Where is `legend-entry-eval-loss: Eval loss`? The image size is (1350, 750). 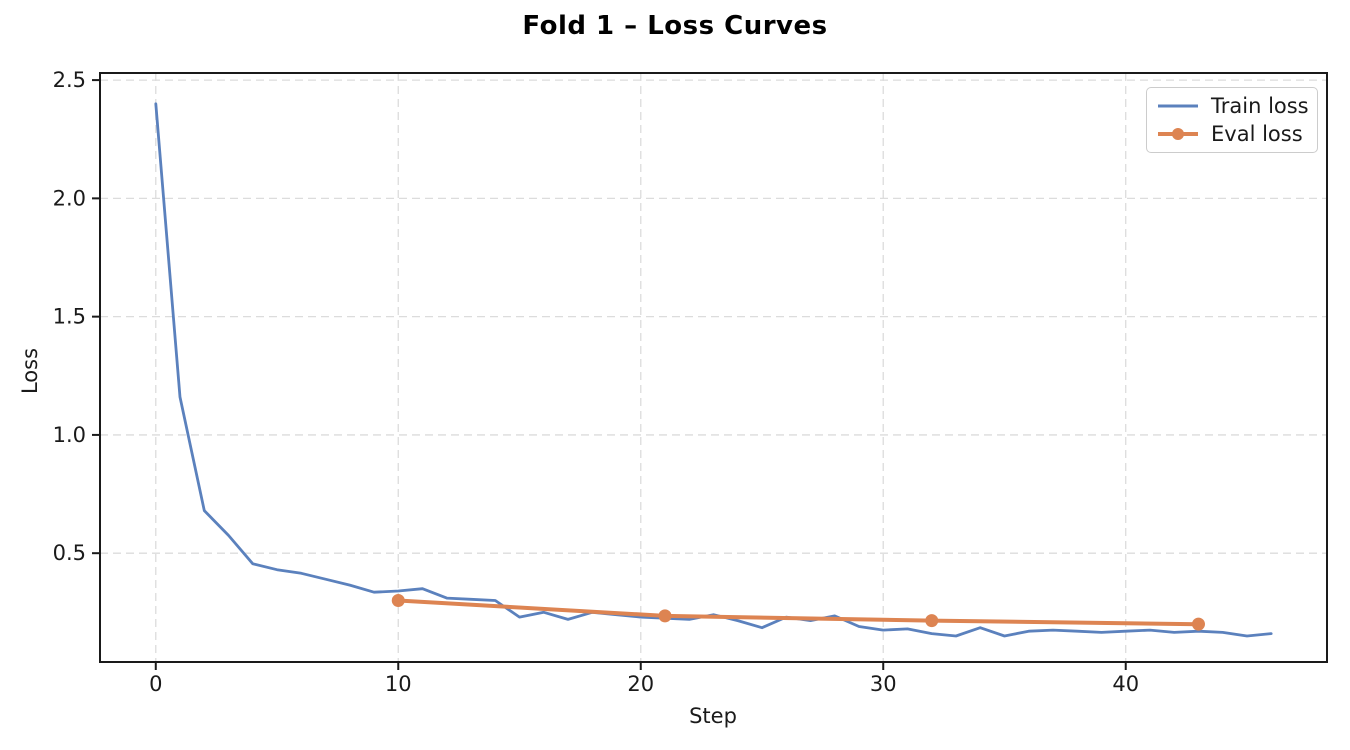 legend-entry-eval-loss: Eval loss is located at coordinates (1232, 134).